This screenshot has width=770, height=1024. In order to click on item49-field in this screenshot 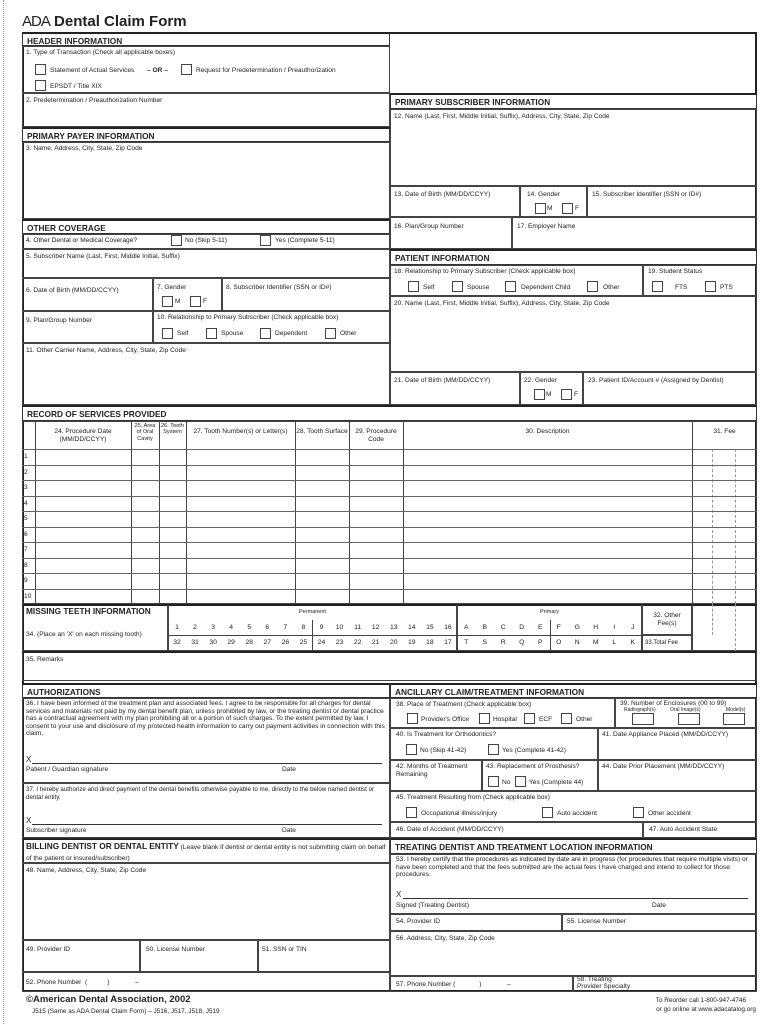, I will do `click(81, 956)`.